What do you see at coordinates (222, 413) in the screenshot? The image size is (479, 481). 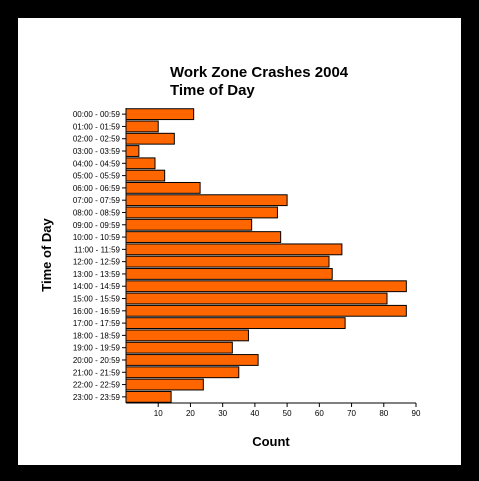 I see `x-tick-label: 30` at bounding box center [222, 413].